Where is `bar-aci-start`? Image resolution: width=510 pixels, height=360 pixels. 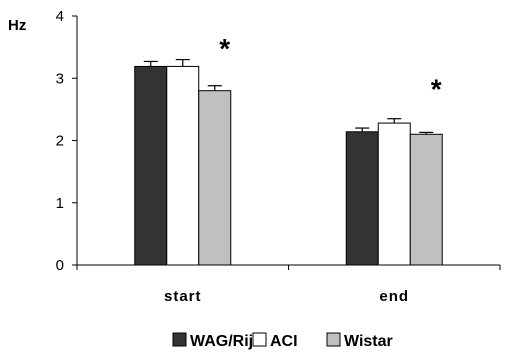 bar-aci-start is located at coordinates (183, 165).